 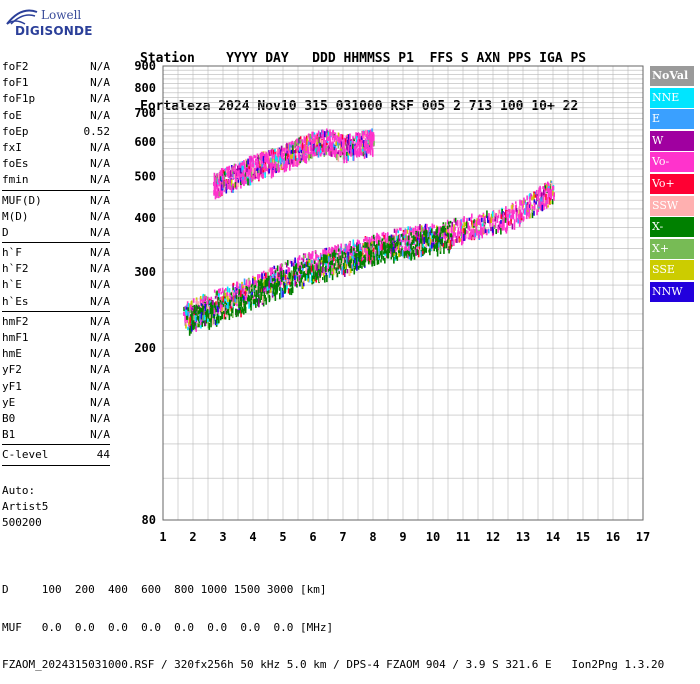 I want to click on legend-item-nne: NNE, so click(x=672, y=97).